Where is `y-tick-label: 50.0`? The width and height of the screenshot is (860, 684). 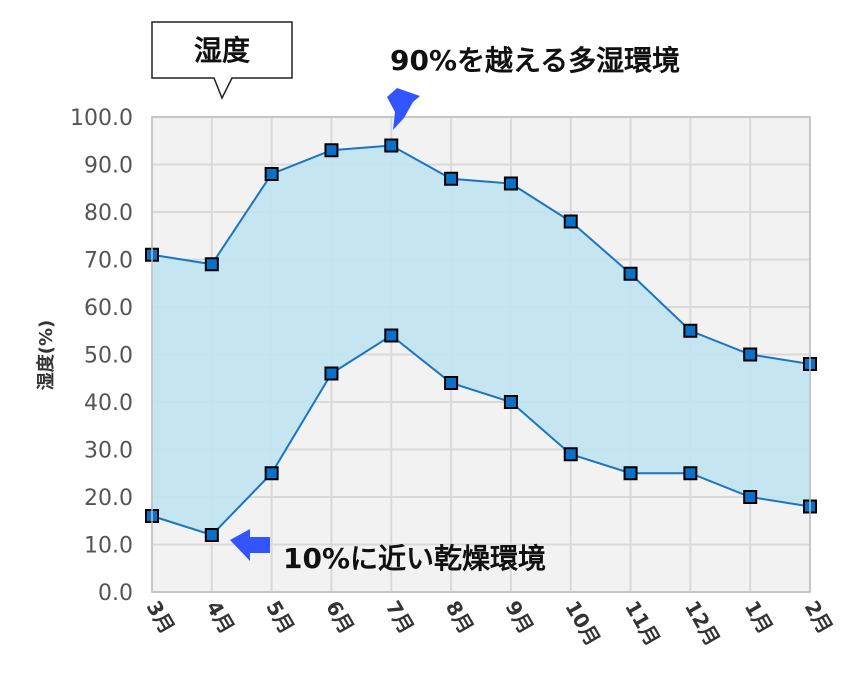 y-tick-label: 50.0 is located at coordinates (108, 356).